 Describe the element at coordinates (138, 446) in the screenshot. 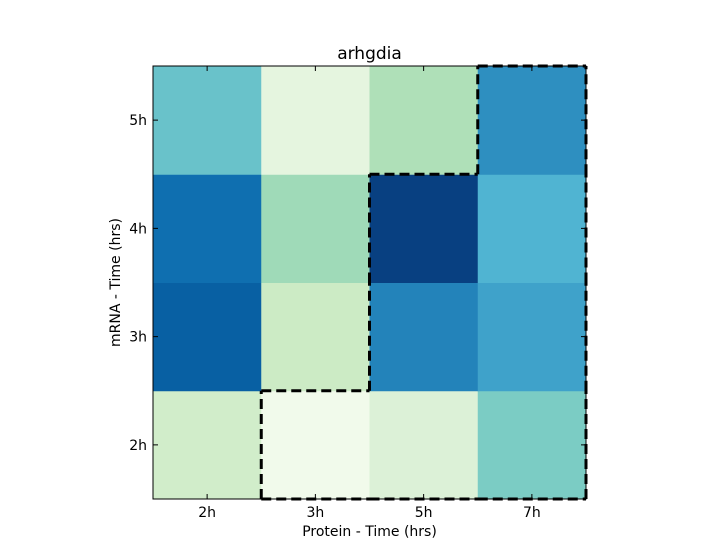

I see `y-tick-label: 2h` at that location.